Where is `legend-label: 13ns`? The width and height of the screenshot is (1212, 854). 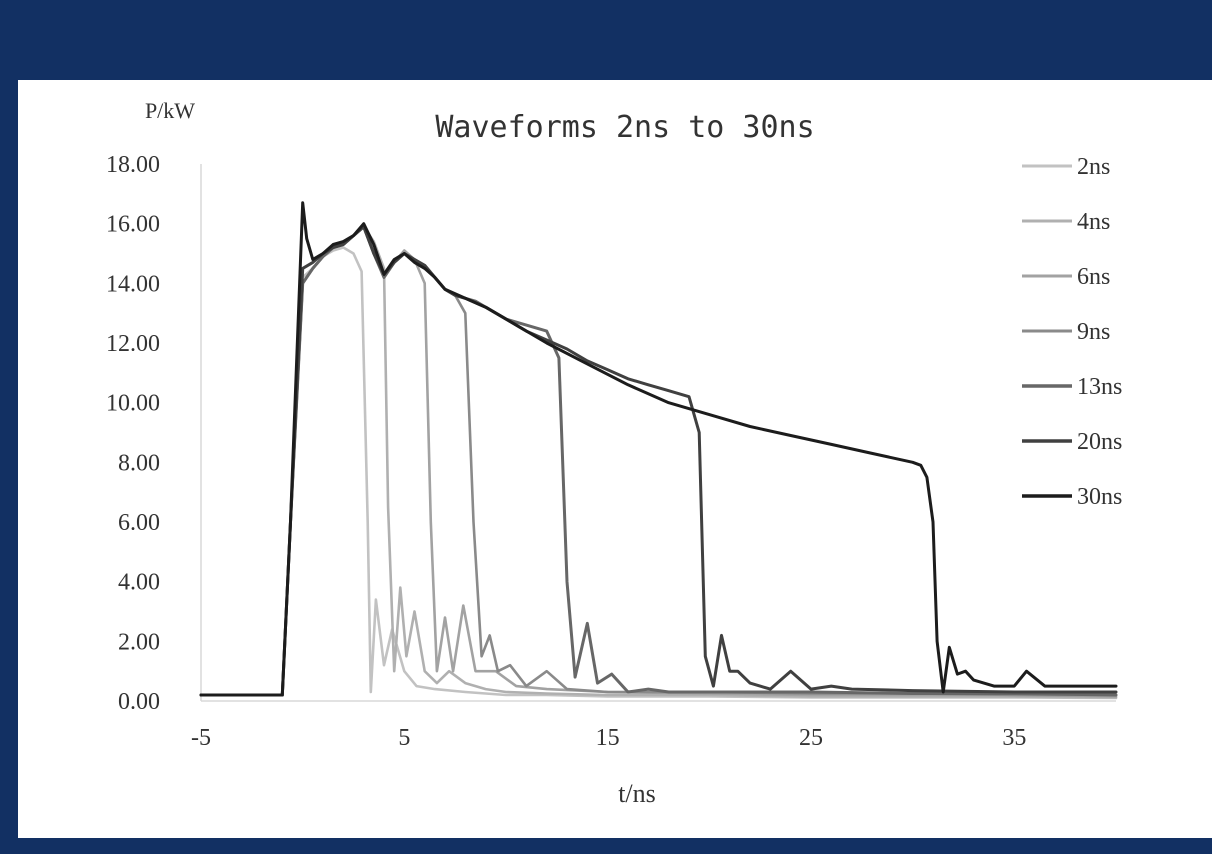 legend-label: 13ns is located at coordinates (1099, 387).